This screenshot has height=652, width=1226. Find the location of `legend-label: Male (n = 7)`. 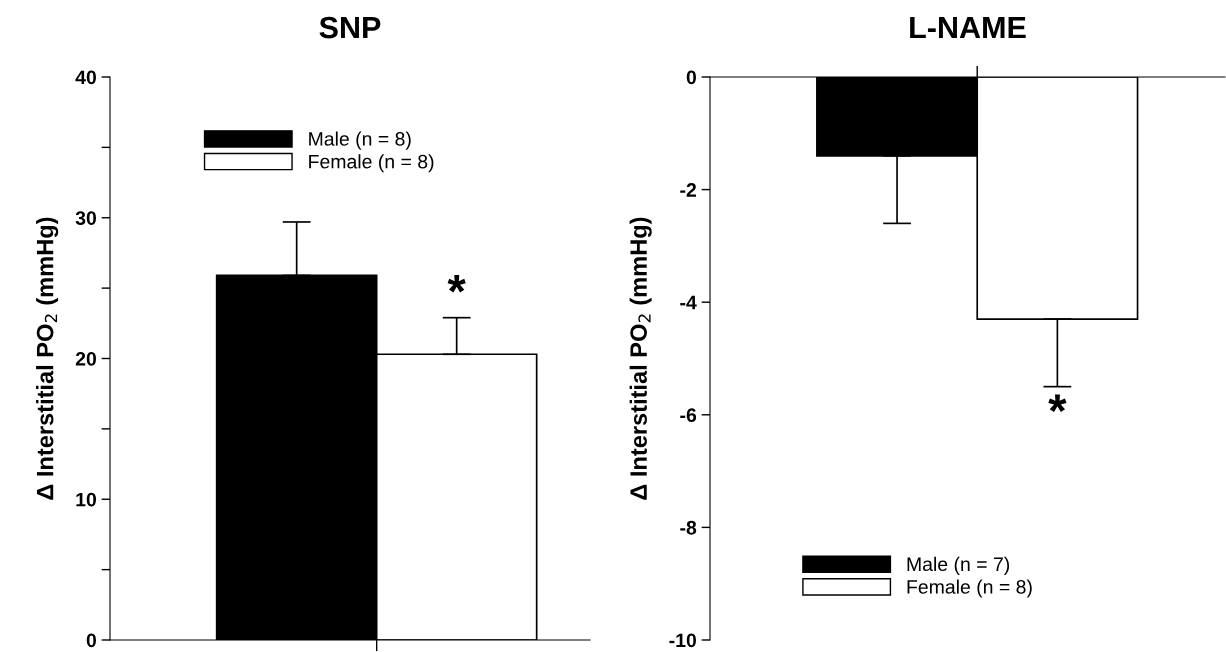

legend-label: Male (n = 7) is located at coordinates (958, 565).